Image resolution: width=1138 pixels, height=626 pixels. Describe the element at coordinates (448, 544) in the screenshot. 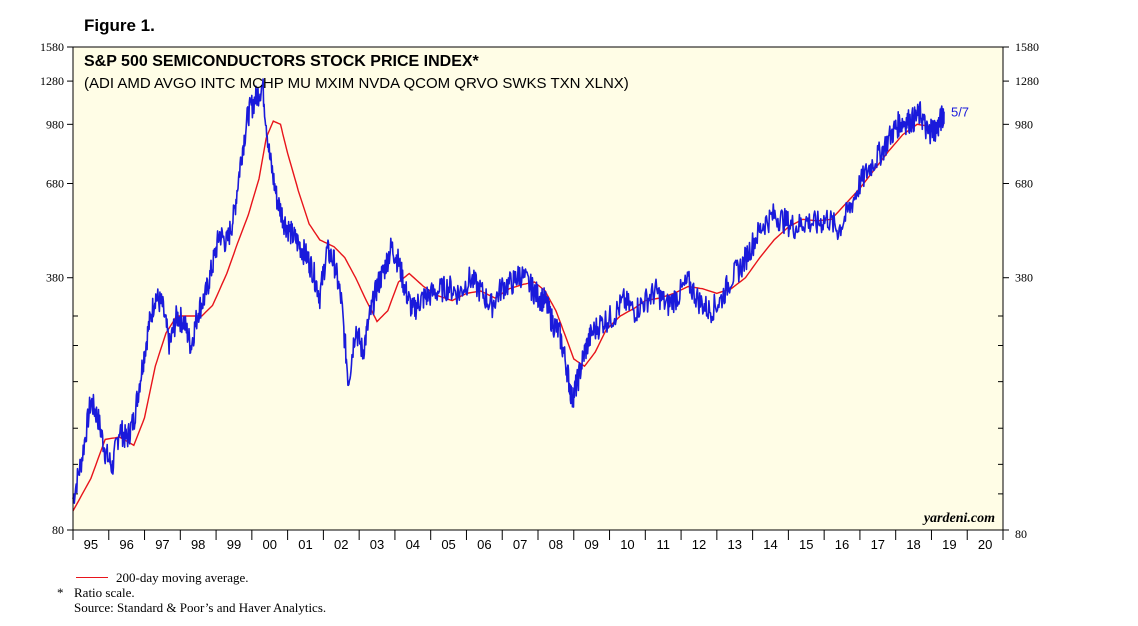

I see `x-tick-label: 05` at that location.